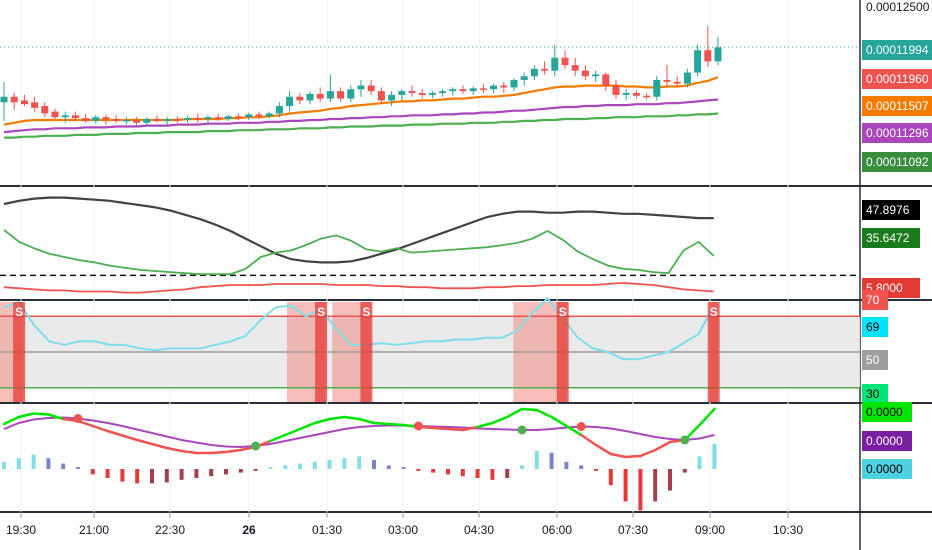  I want to click on rsi-axis-badge-3: 30, so click(875, 394).